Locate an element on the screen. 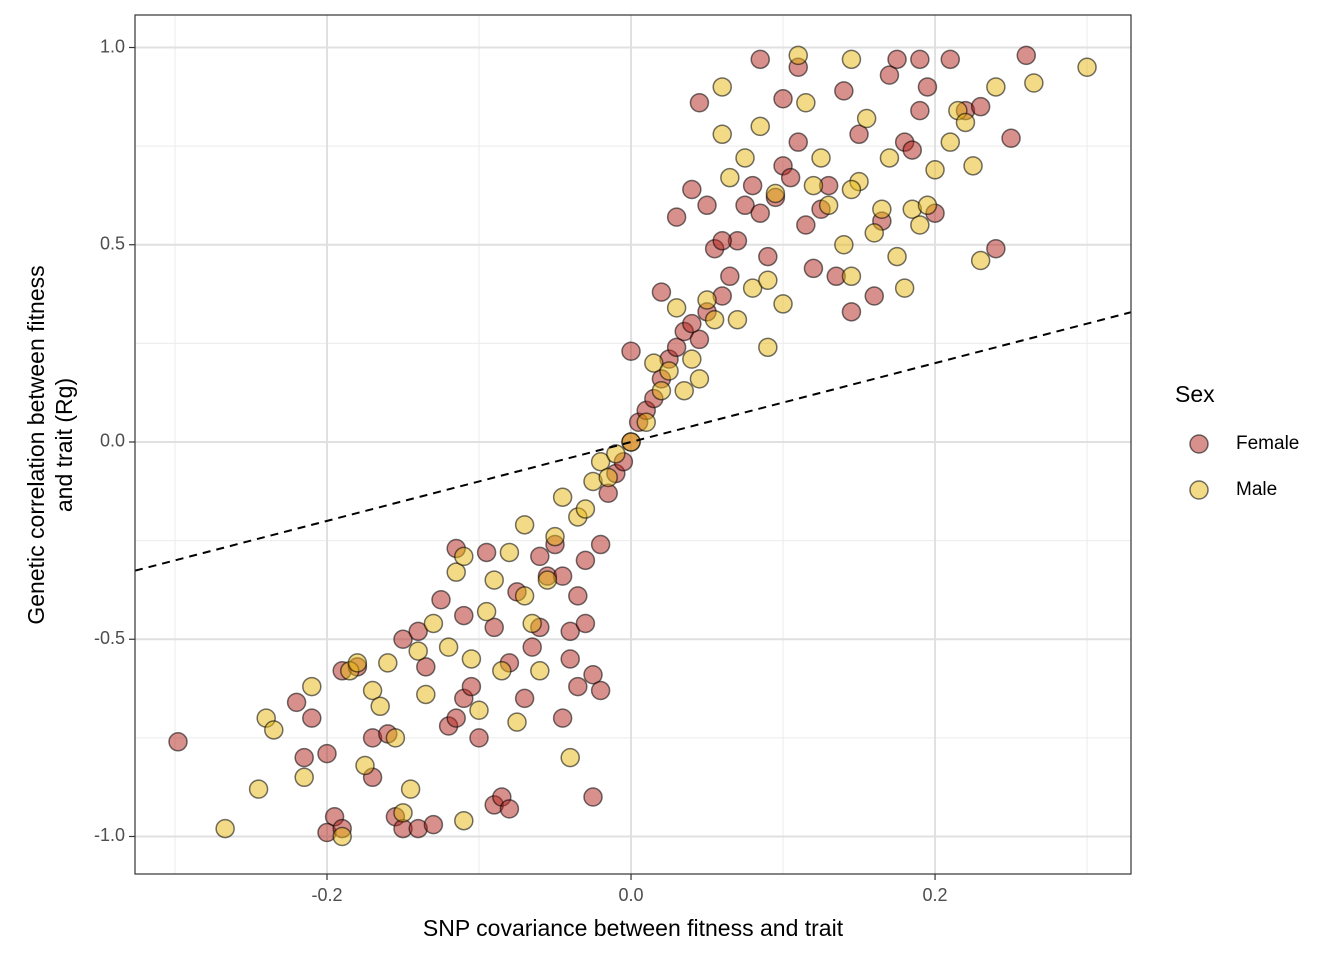  y-tick-label: 1.0 is located at coordinates (112, 46).